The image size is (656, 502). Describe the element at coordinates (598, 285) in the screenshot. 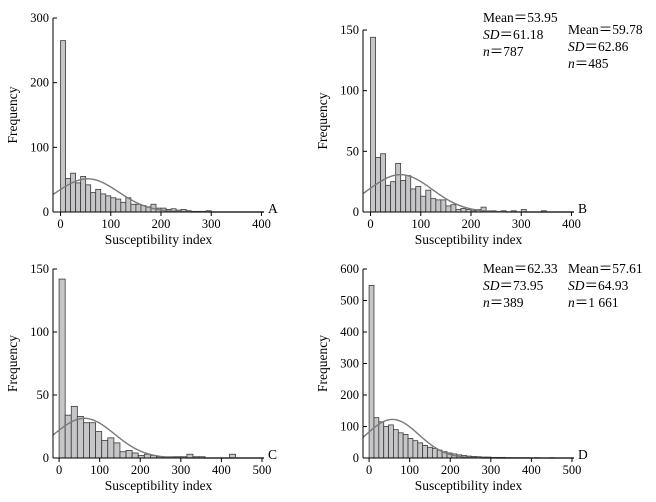

I see `stat-sd: SD＝64.93` at that location.